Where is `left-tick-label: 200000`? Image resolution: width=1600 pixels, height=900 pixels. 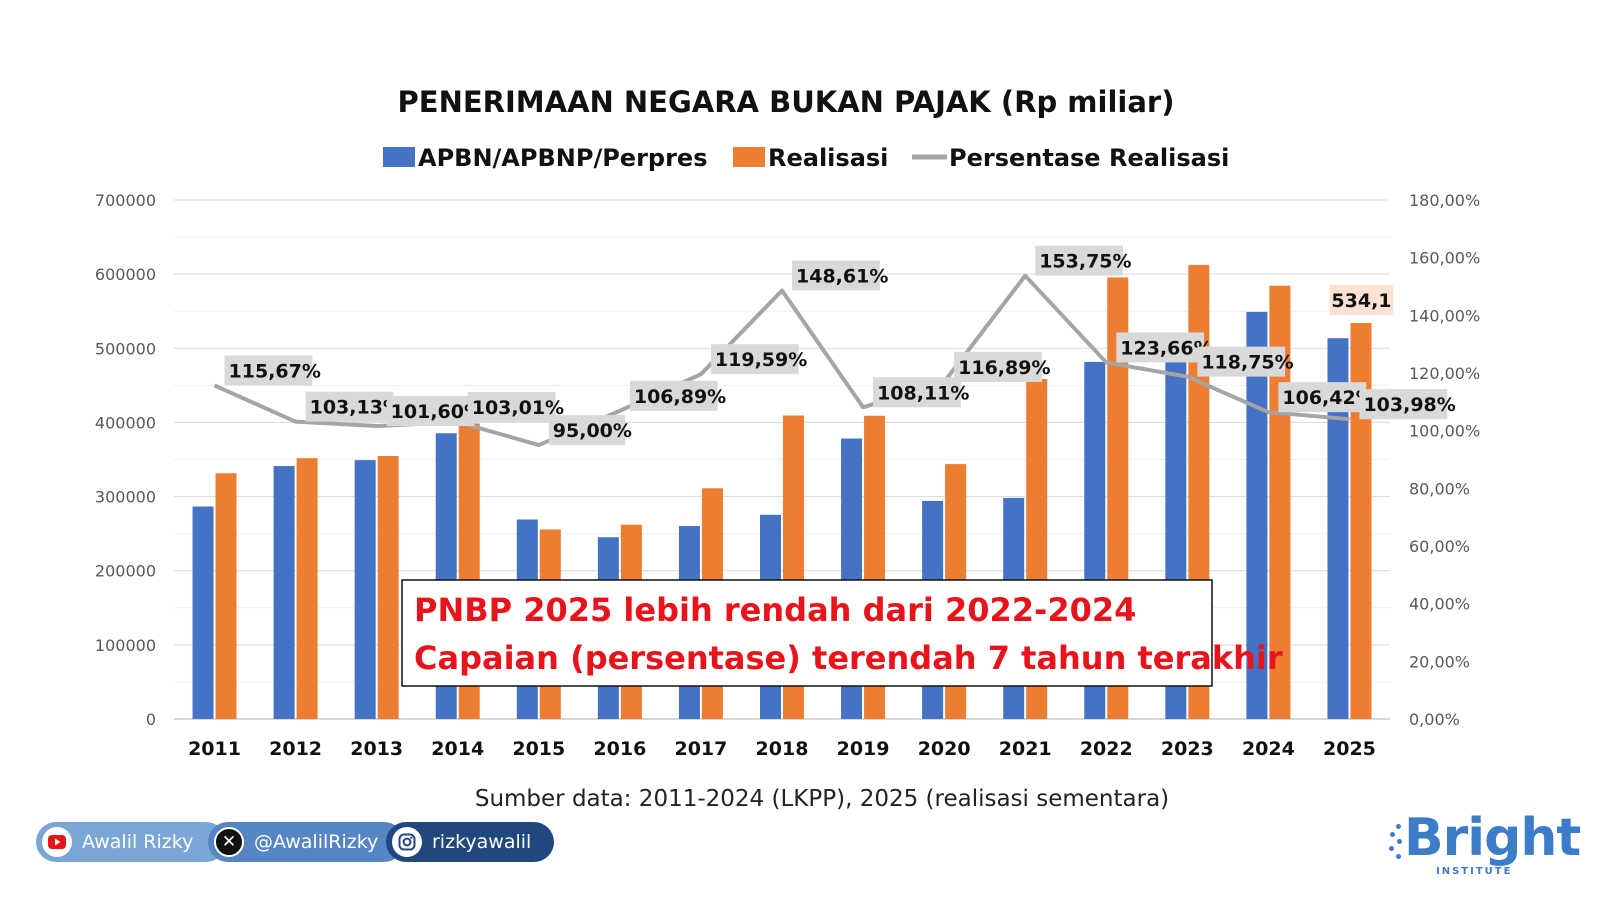
left-tick-label: 200000 is located at coordinates (125, 571).